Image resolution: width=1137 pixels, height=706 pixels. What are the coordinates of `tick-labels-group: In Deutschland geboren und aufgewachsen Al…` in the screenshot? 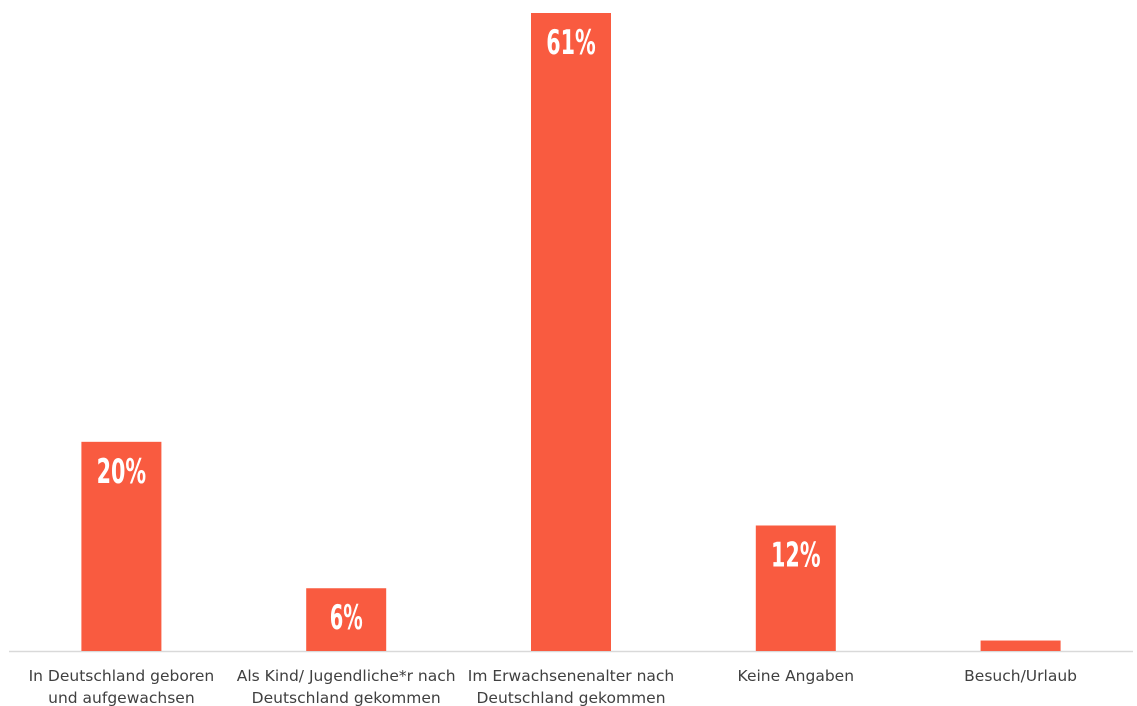 It's located at (553, 686).